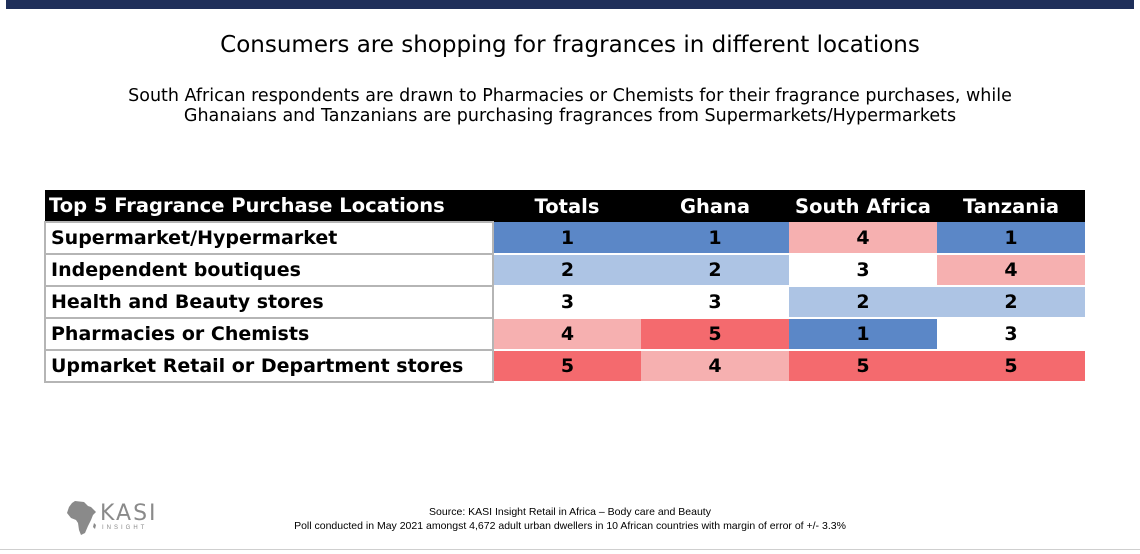  Describe the element at coordinates (269, 270) in the screenshot. I see `row-label: Independent boutiques` at that location.